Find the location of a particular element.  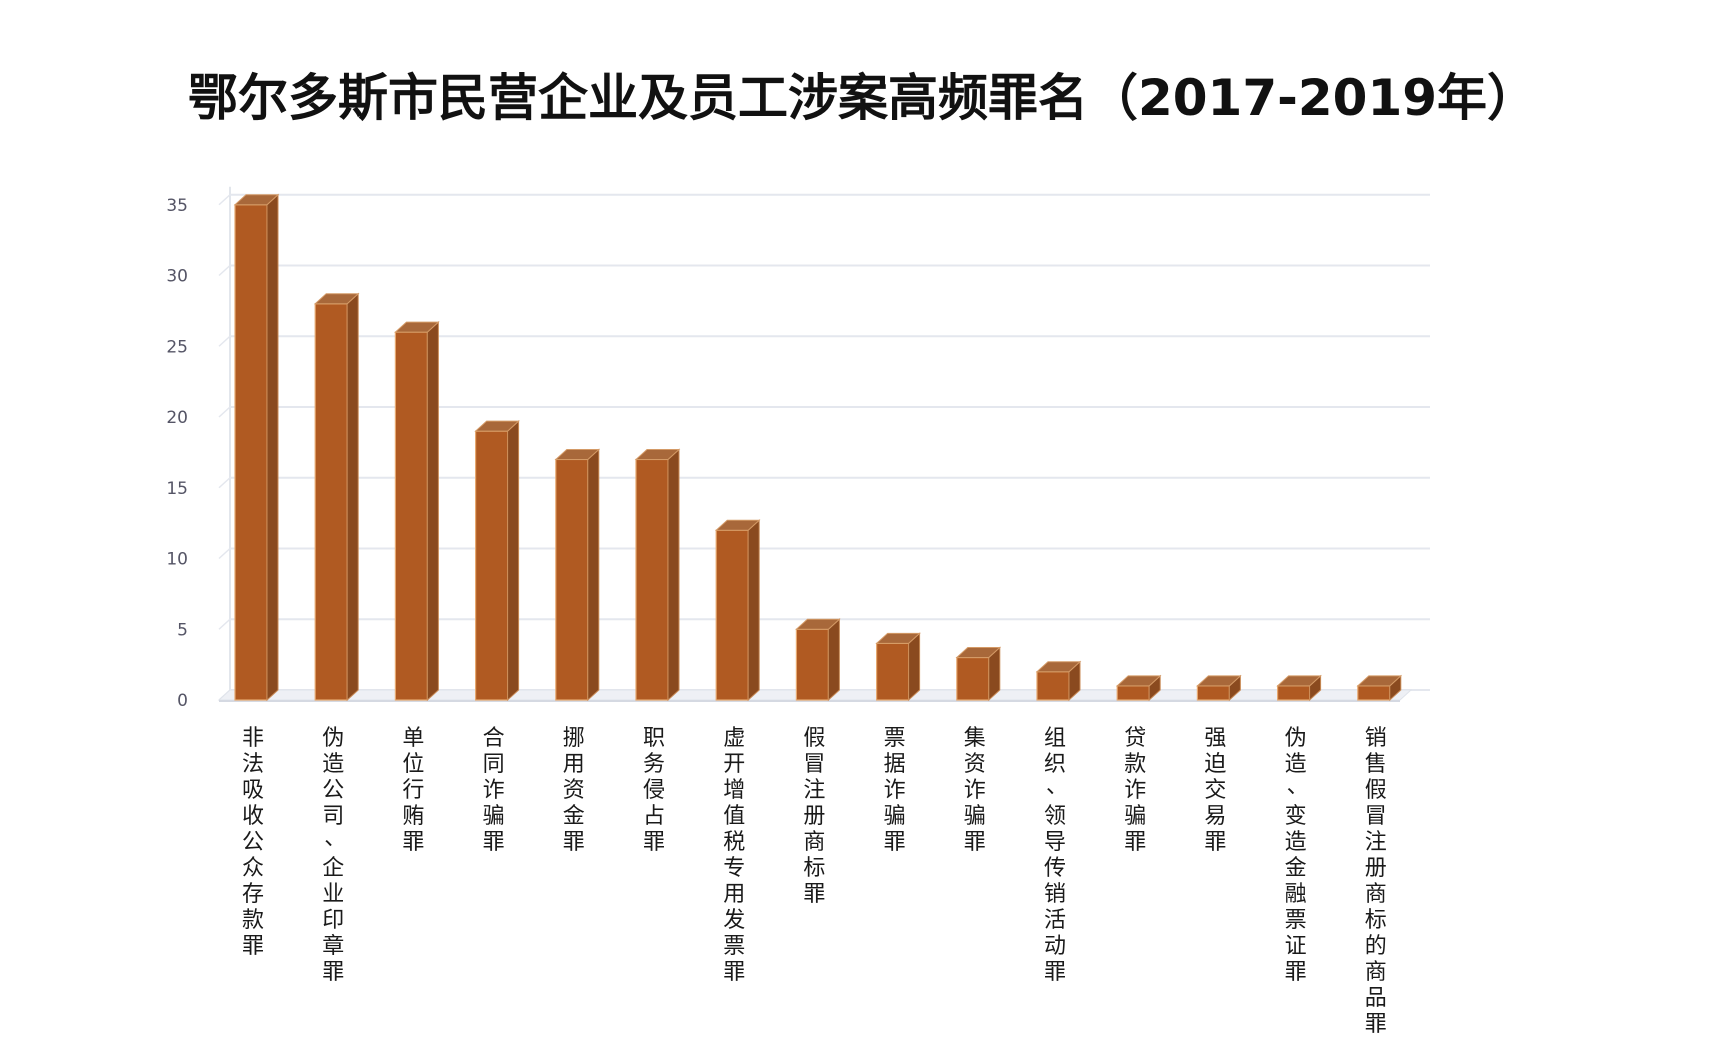

category-label-char: 迫 is located at coordinates (1215, 764).